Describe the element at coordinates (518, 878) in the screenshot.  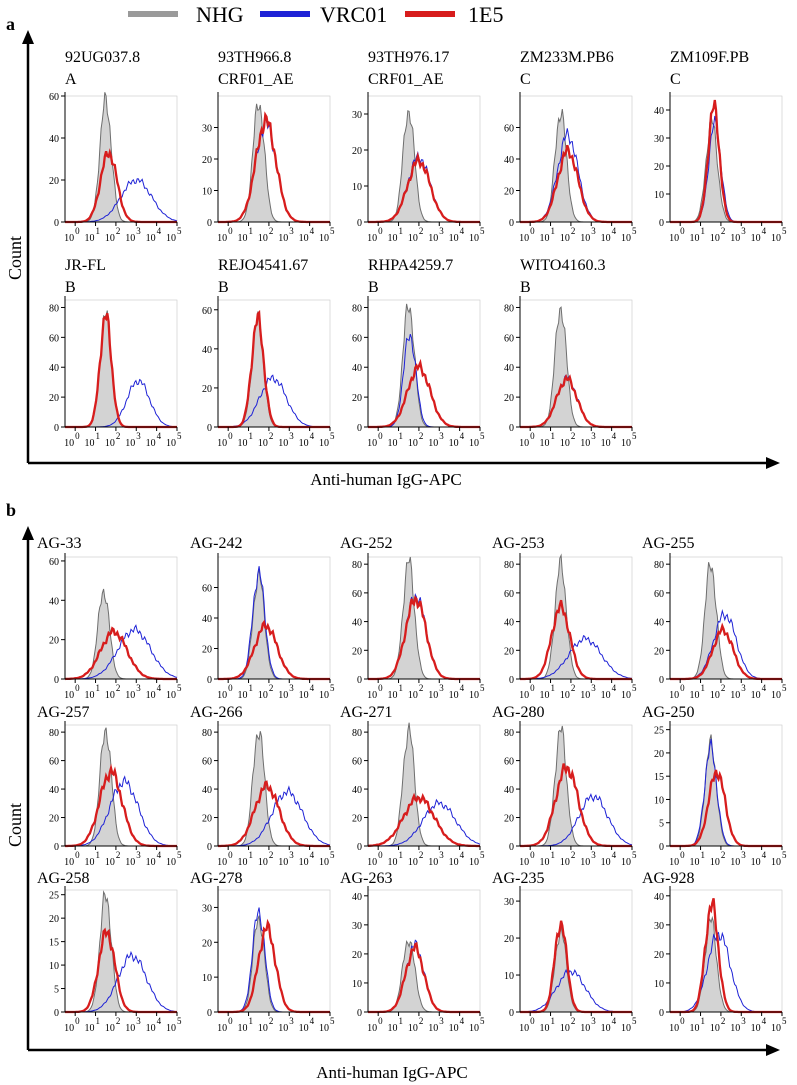
I see `chart-title: AG-235` at that location.